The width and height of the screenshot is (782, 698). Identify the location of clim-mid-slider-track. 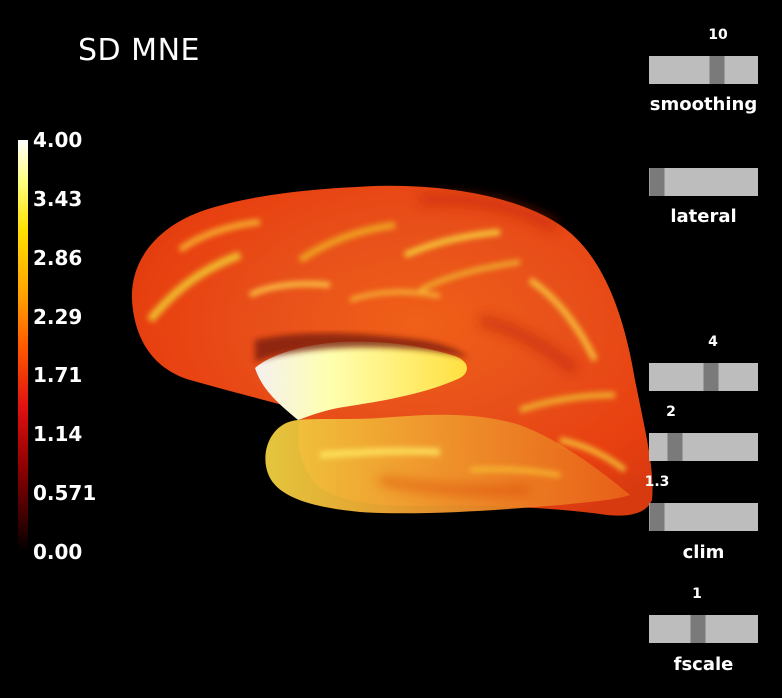
(703, 447).